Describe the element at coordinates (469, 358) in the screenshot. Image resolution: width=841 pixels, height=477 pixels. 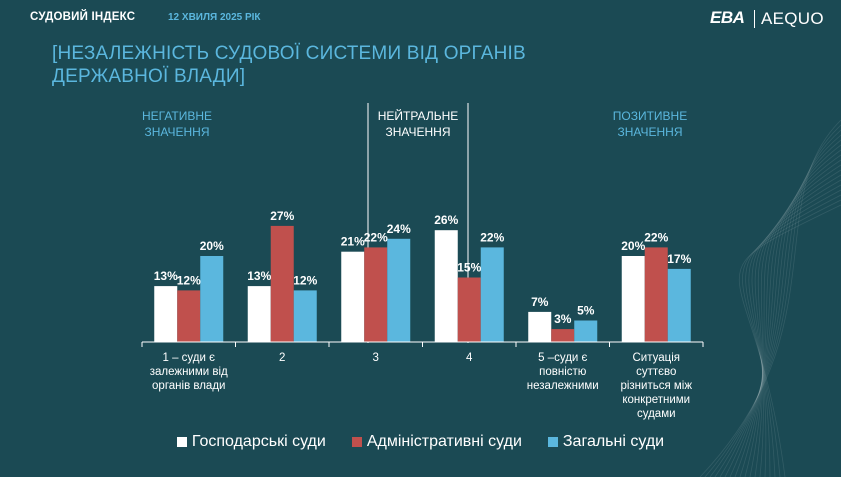
I see `category-label: 4` at that location.